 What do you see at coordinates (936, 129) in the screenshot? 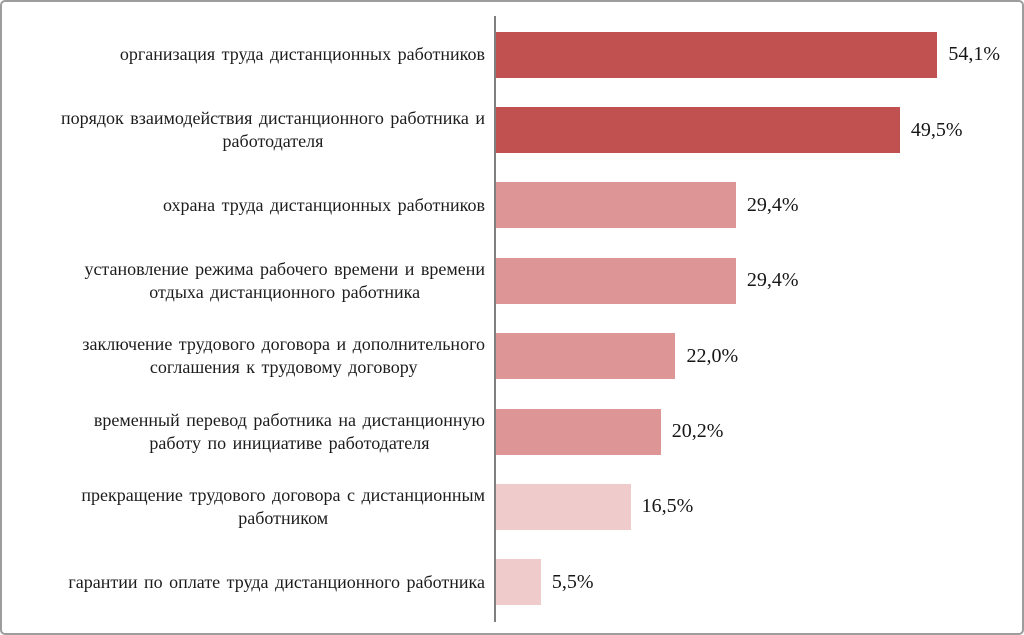
I see `value-label: 49,5%` at bounding box center [936, 129].